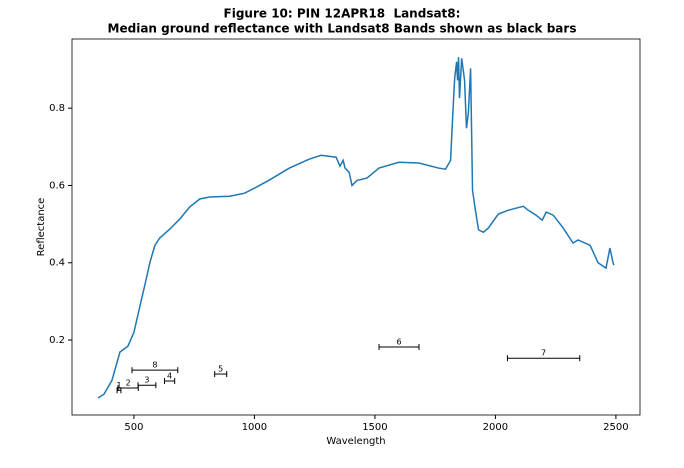 Image resolution: width=684 pixels, height=468 pixels. What do you see at coordinates (57, 340) in the screenshot?
I see `y-tick-label: 0.2` at bounding box center [57, 340].